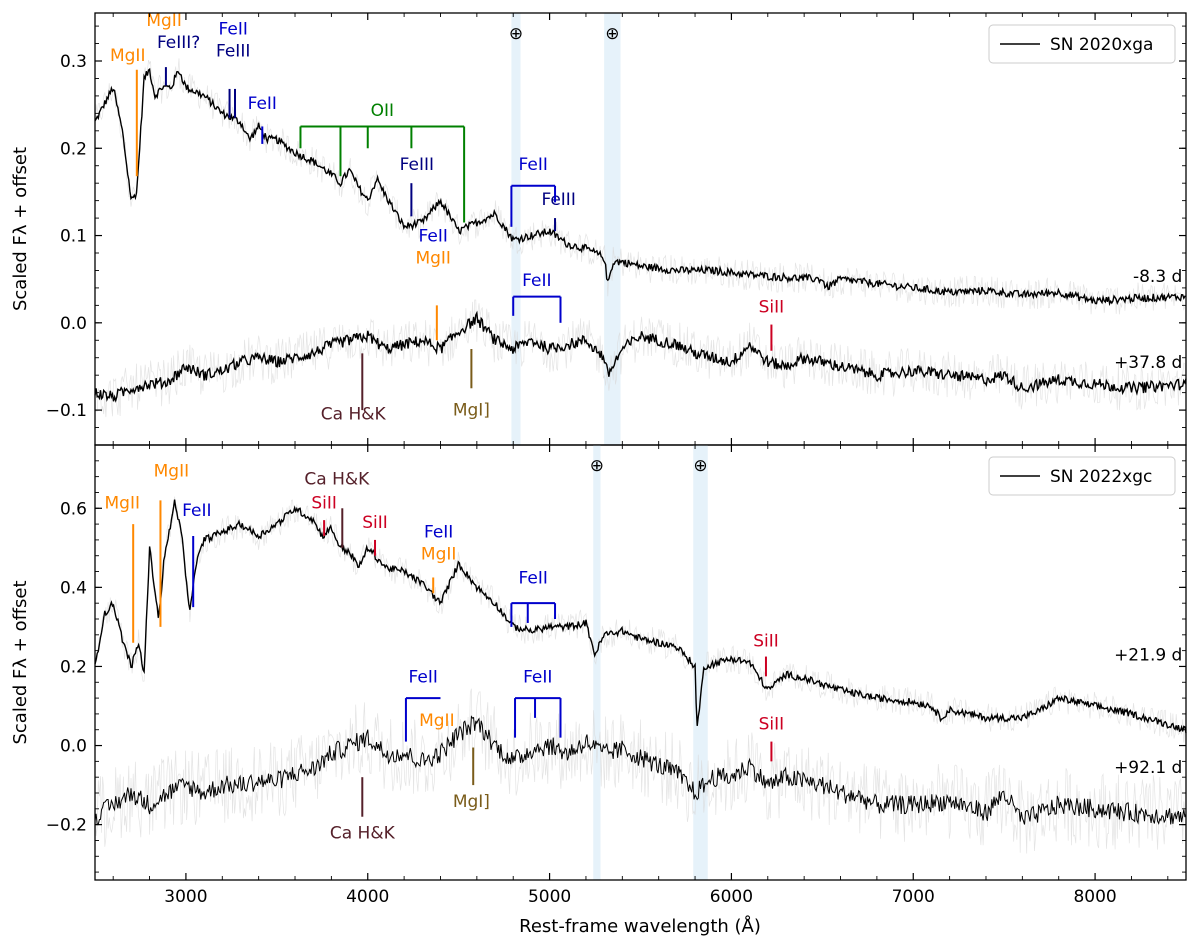 The image size is (1200, 950). Describe the element at coordinates (73, 509) in the screenshot. I see `y-tick-label: 0.6` at that location.